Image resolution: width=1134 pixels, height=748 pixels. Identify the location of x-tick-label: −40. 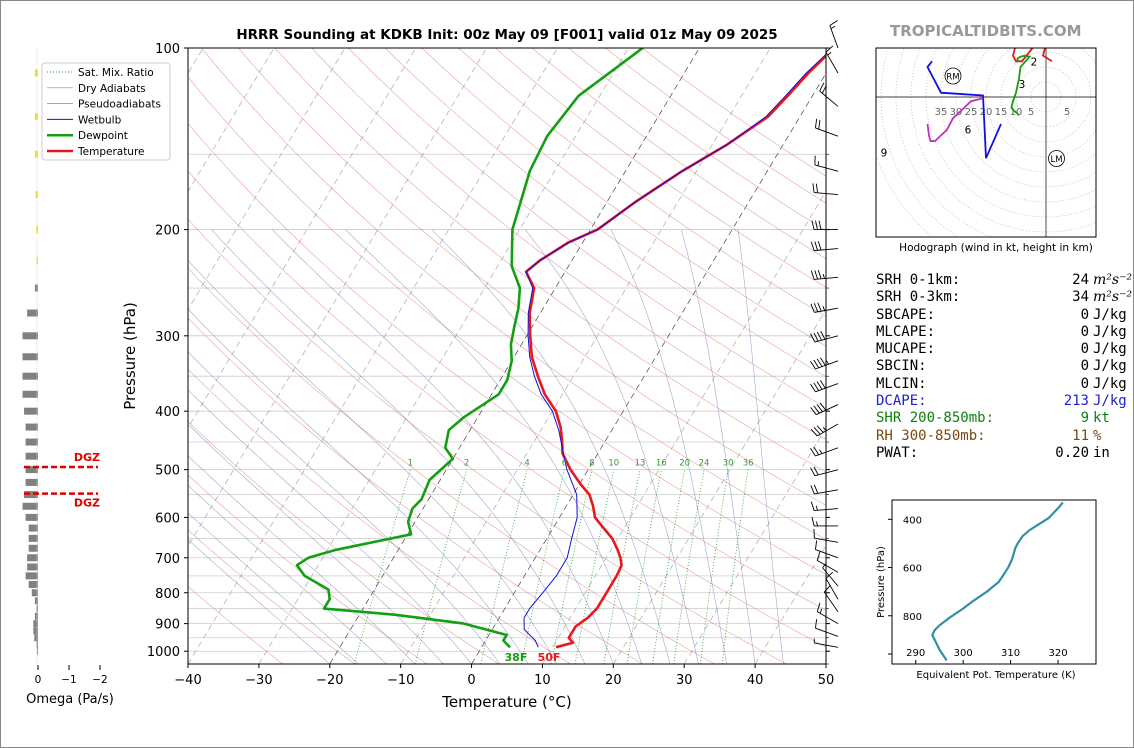
(187, 680).